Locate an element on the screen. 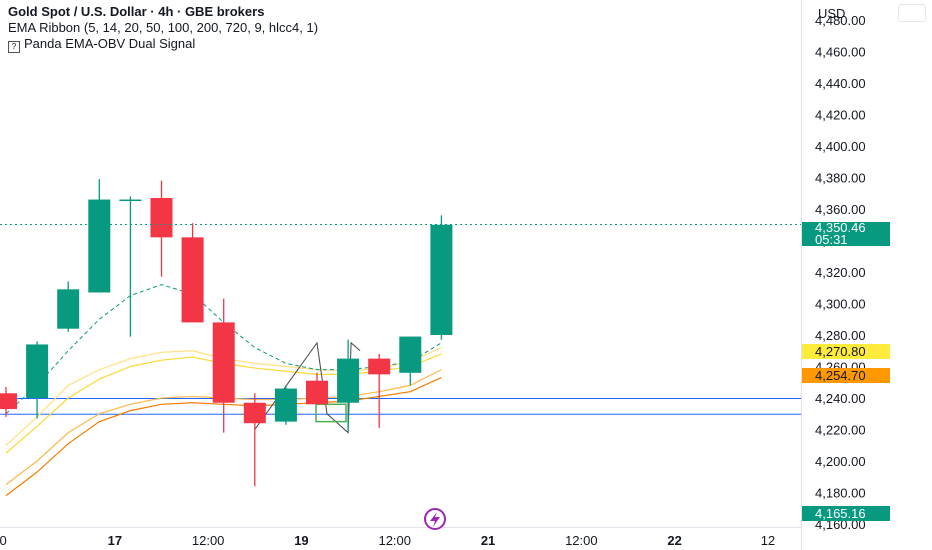 The height and width of the screenshot is (550, 932). pattern-box is located at coordinates (331, 413).